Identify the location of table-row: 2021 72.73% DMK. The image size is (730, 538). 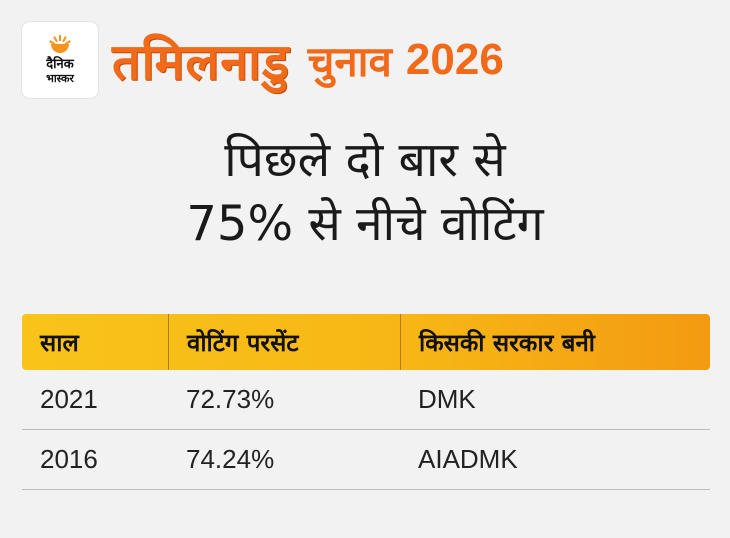
(366, 400).